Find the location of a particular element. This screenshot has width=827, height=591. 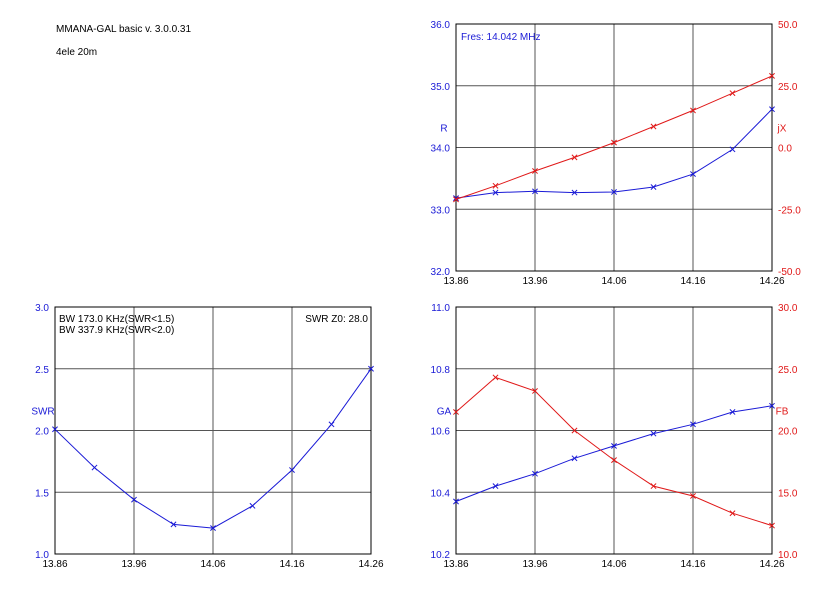

impedance-ytick-left: 35.0 is located at coordinates (441, 87).